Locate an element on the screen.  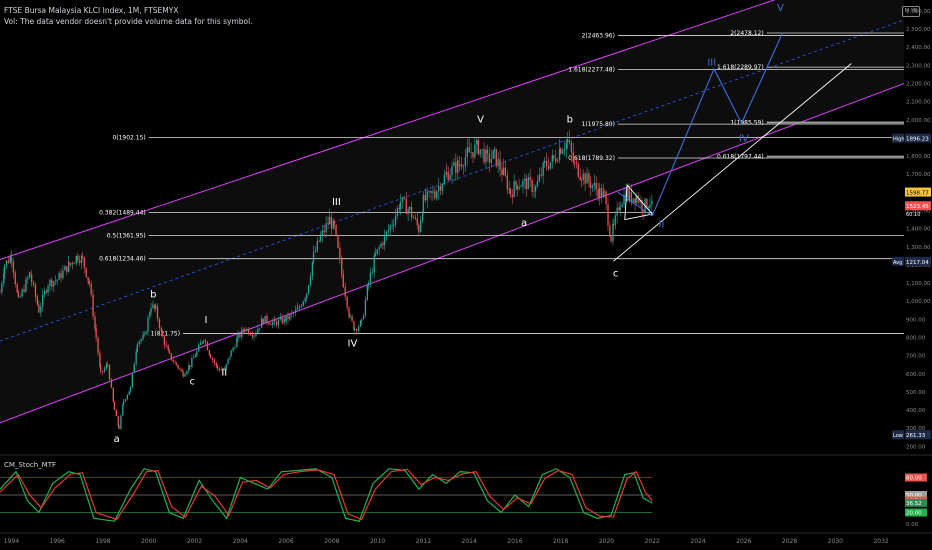
wave-label: IV is located at coordinates (353, 344).